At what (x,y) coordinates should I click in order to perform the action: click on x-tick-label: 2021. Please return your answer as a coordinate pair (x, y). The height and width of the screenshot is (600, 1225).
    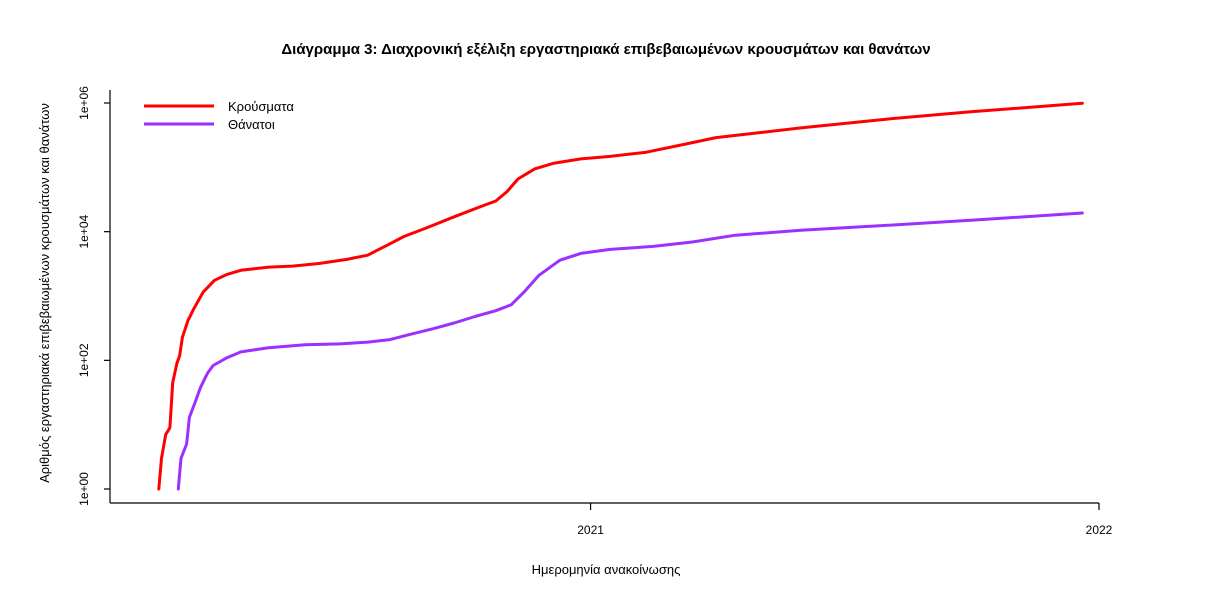
    Looking at the image, I should click on (590, 530).